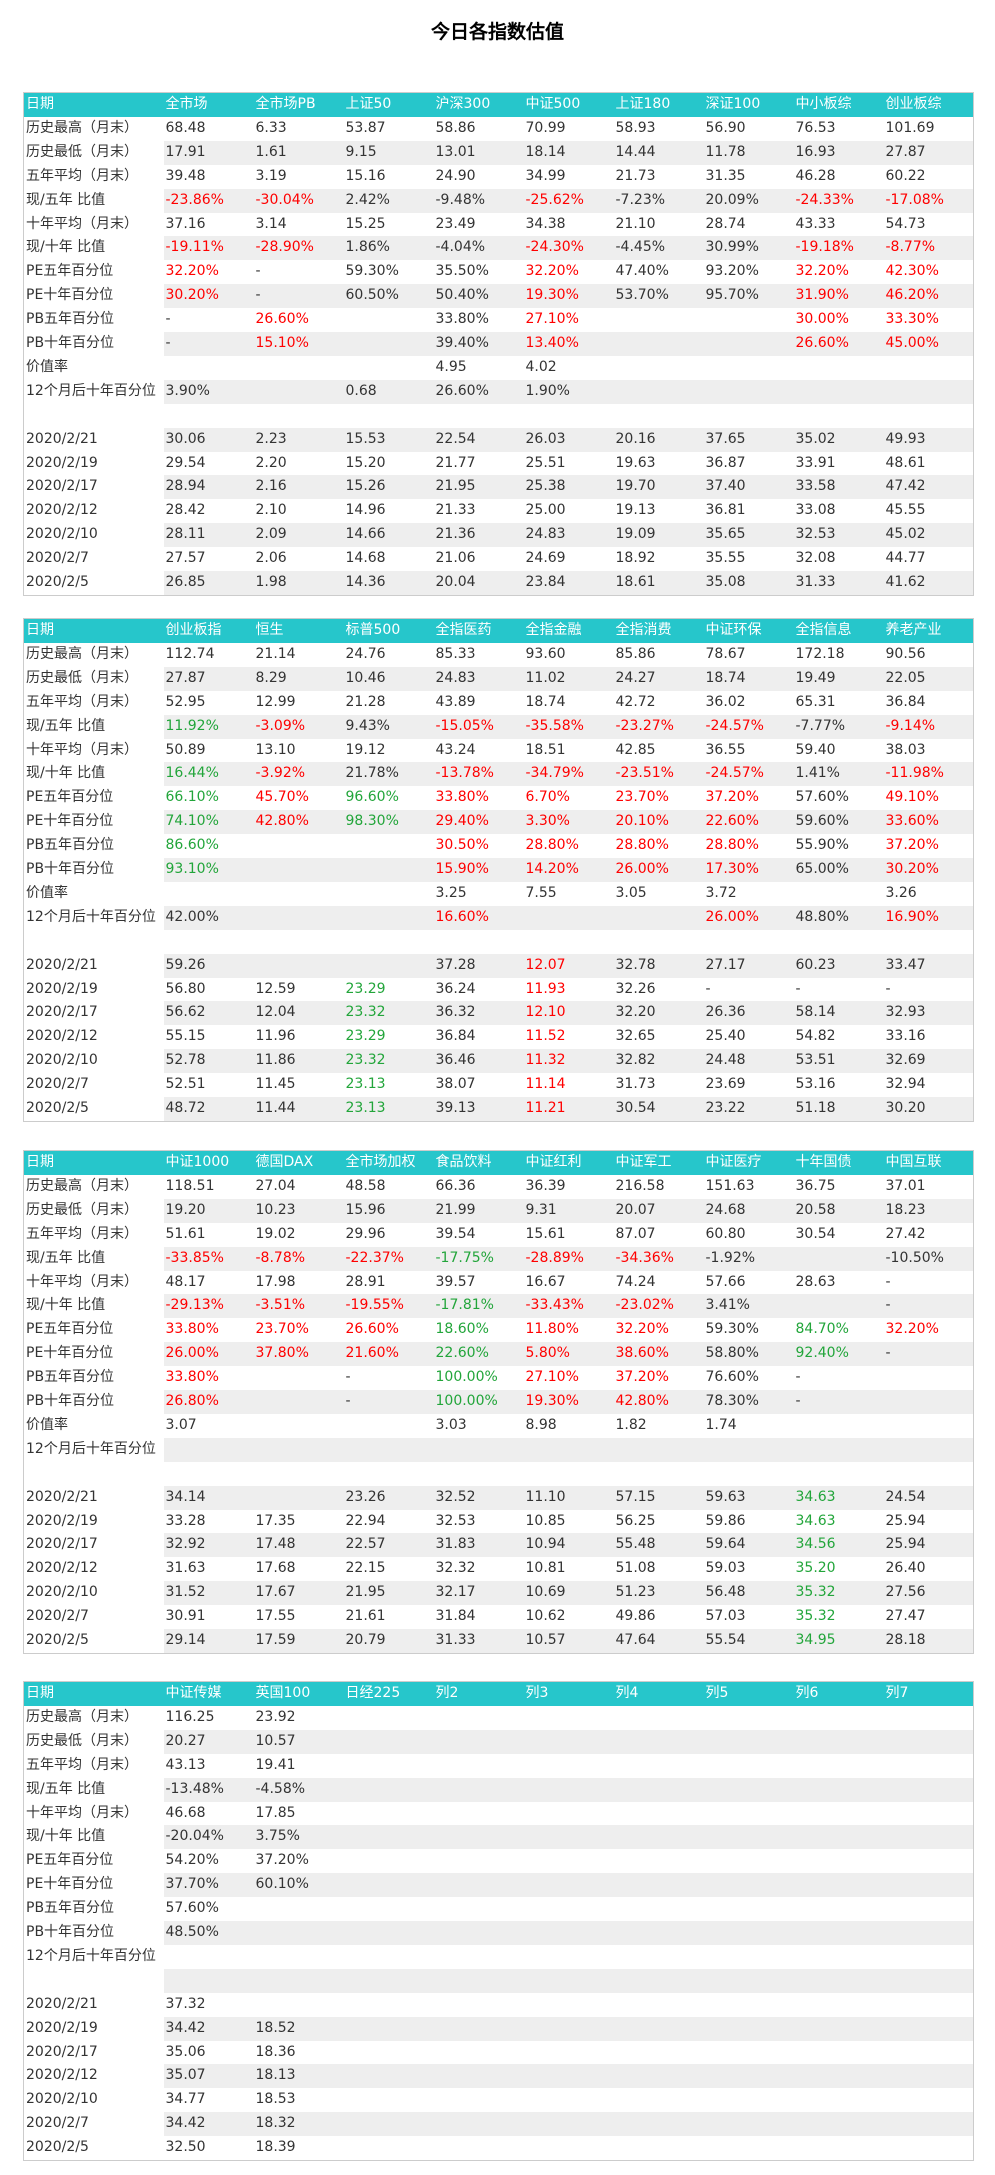  I want to click on column-header: 创业板综, so click(928, 104).